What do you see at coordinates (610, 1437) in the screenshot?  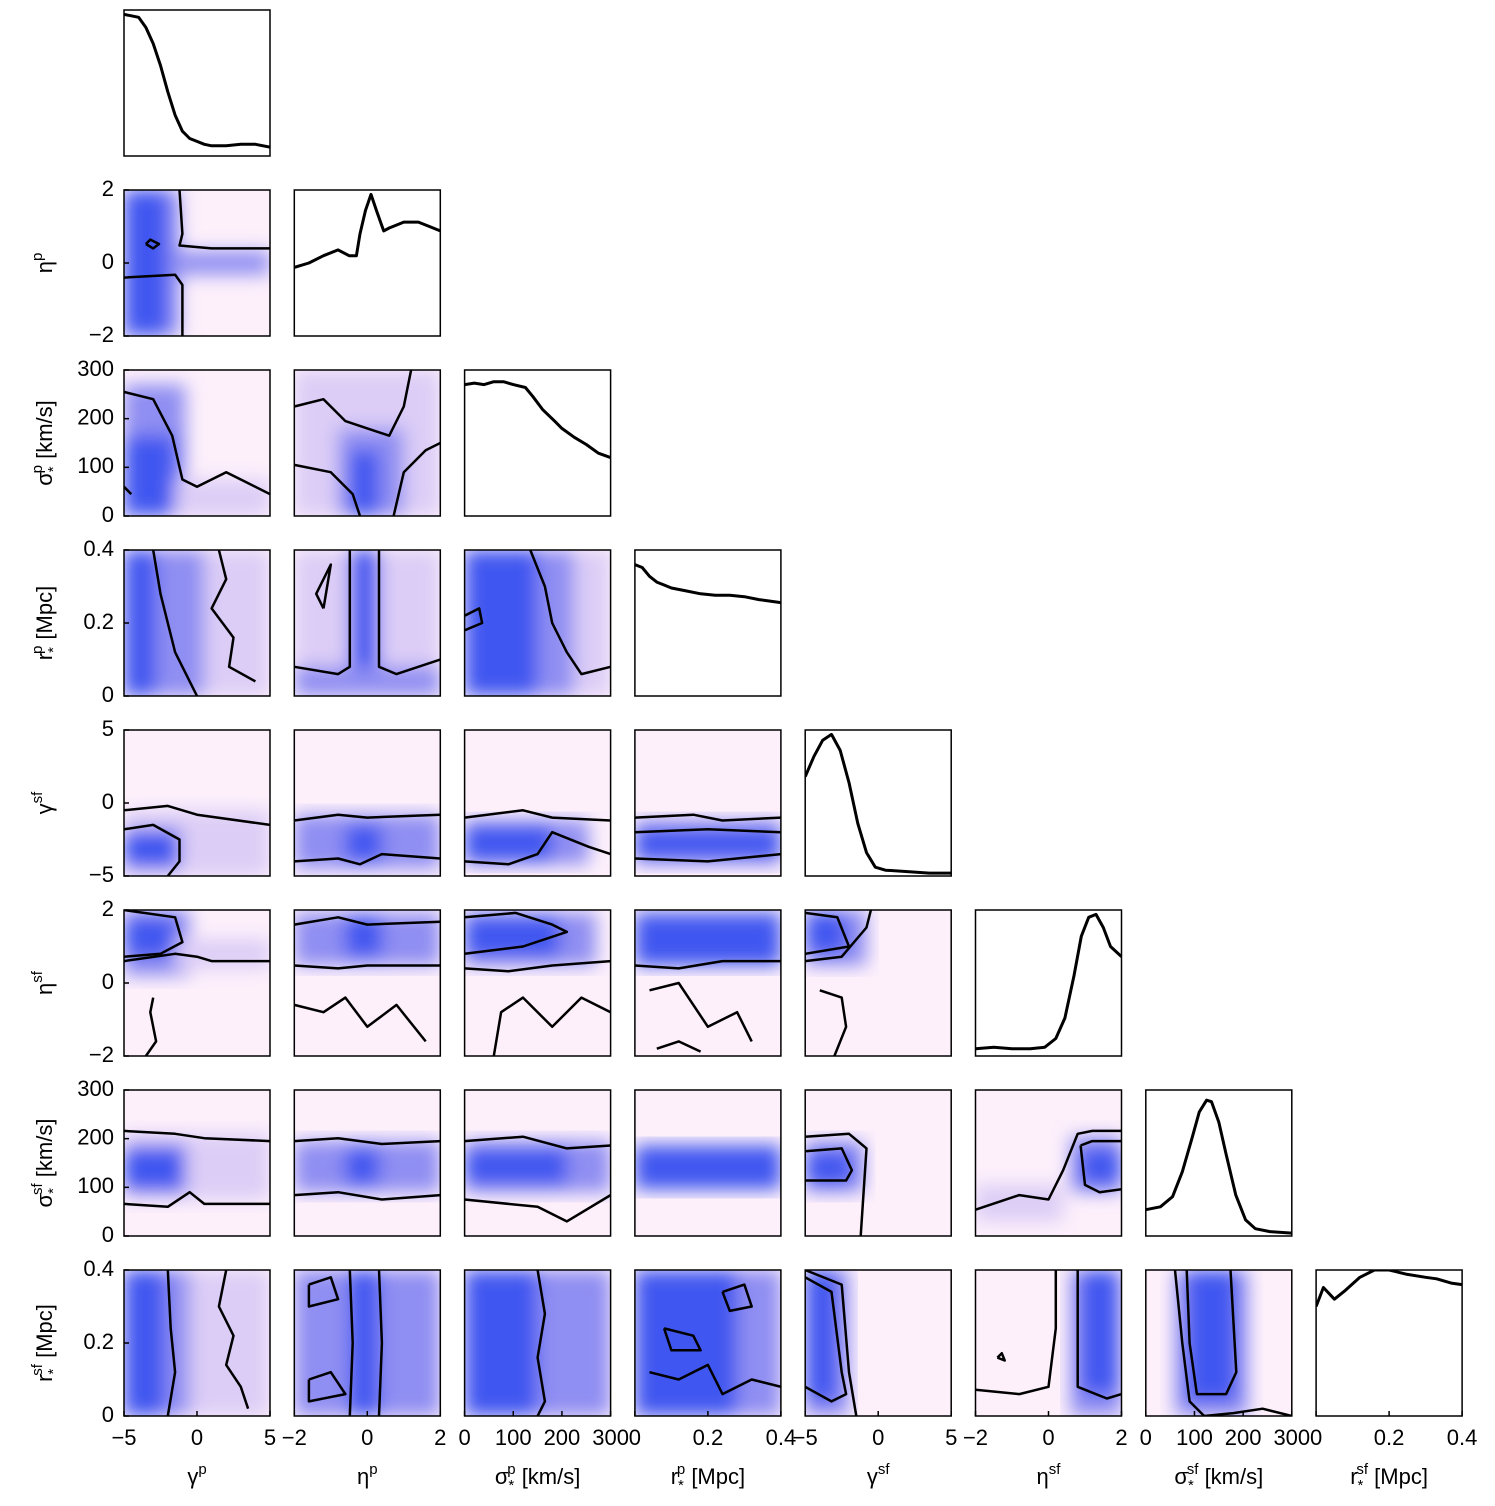 I see `x-tick-label: 300` at bounding box center [610, 1437].